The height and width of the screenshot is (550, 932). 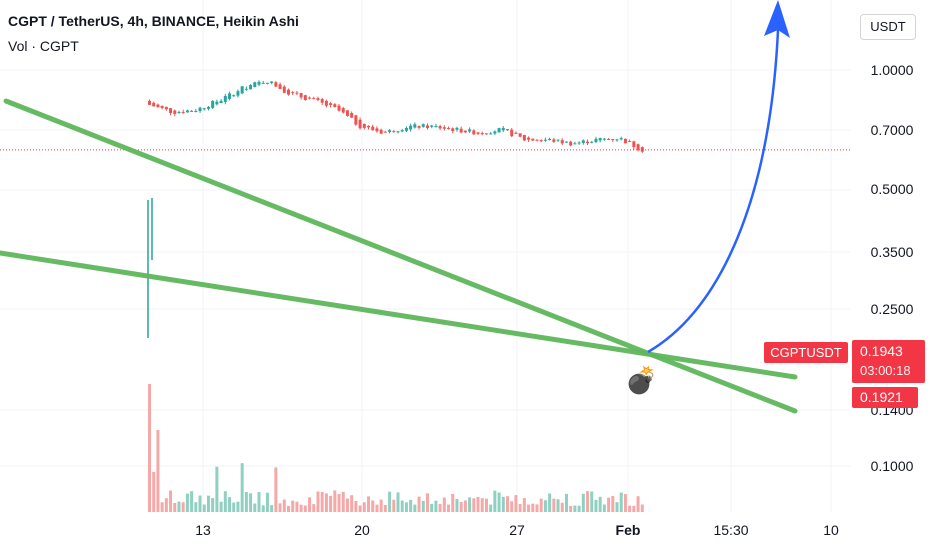 What do you see at coordinates (888, 27) in the screenshot?
I see `currency-button: USDT` at bounding box center [888, 27].